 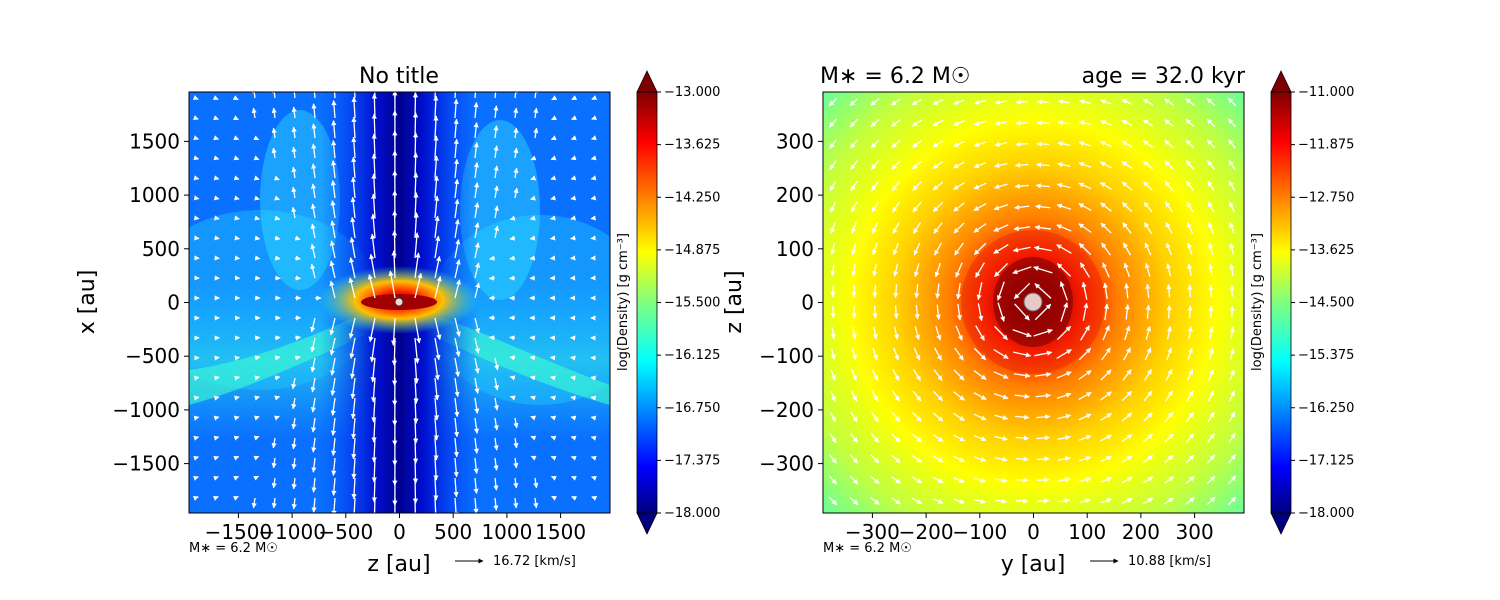 I want to click on left-scale-label: 16.72 [km/s], so click(x=534, y=561).